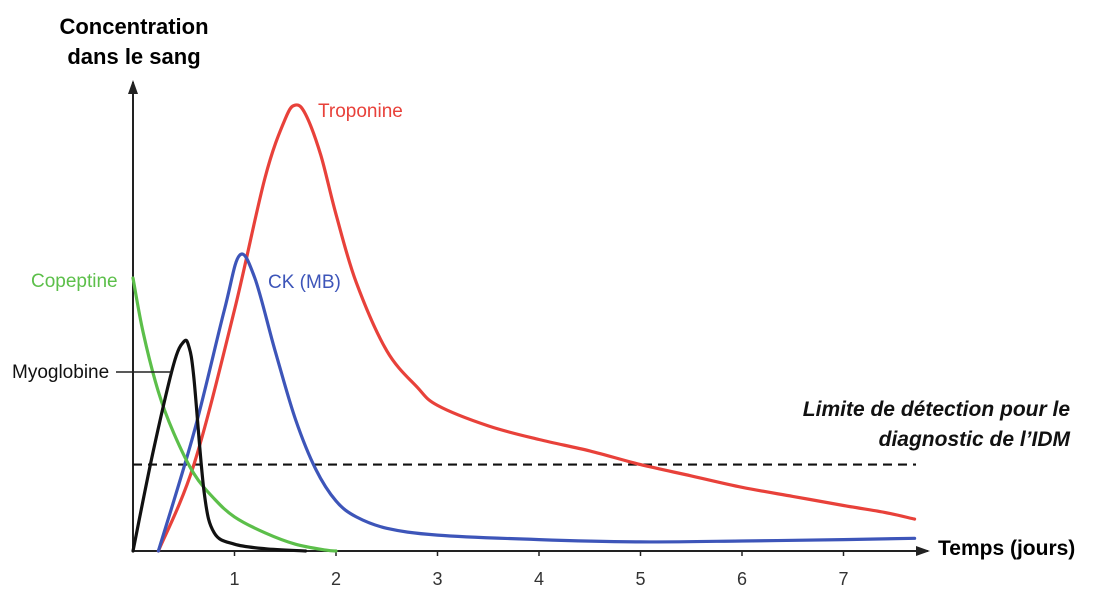  What do you see at coordinates (134, 41) in the screenshot?
I see `y-axis-title: Concentration dans le sang` at bounding box center [134, 41].